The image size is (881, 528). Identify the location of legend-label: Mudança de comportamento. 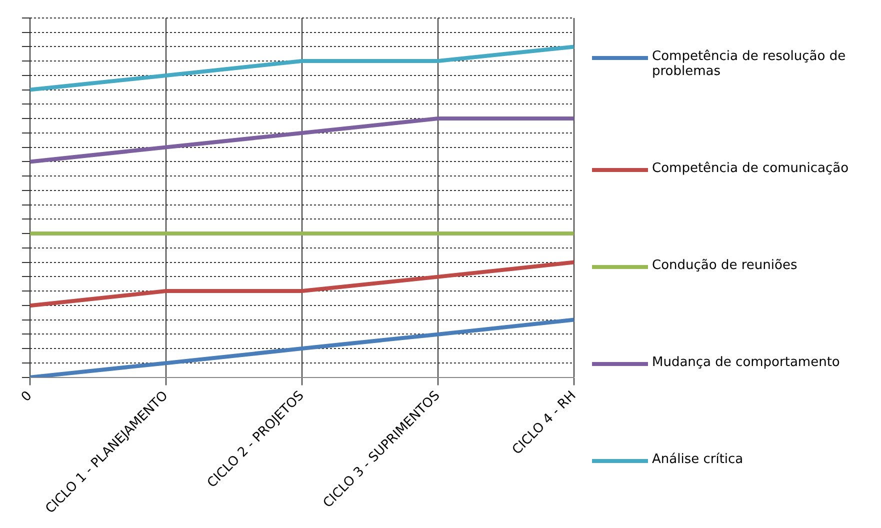
(746, 362).